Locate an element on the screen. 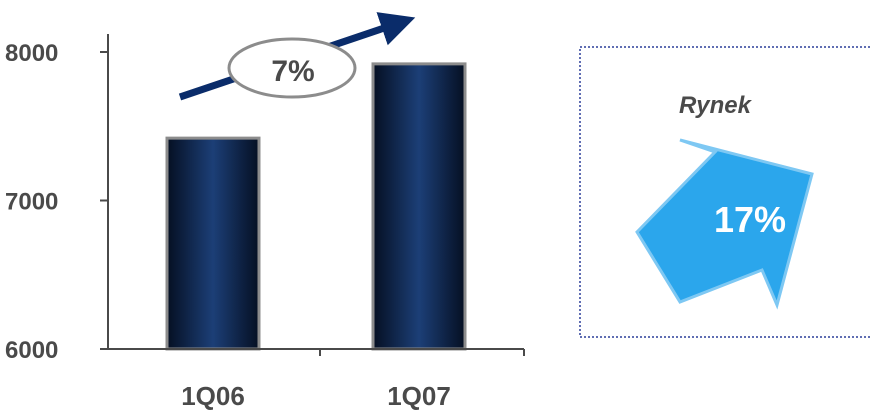  y-tick-label: 8000 is located at coordinates (31, 53).